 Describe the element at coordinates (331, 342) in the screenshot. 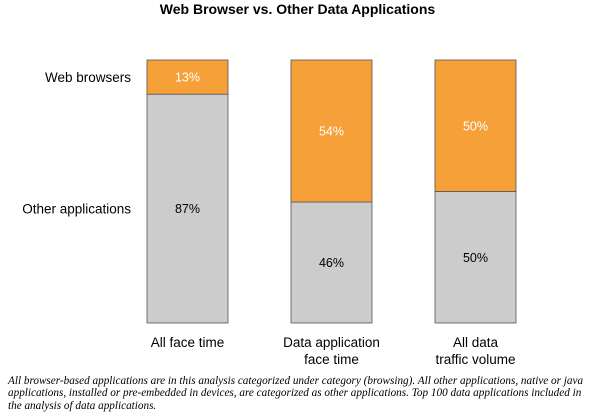

I see `category-label-2-line-1: Data application` at that location.